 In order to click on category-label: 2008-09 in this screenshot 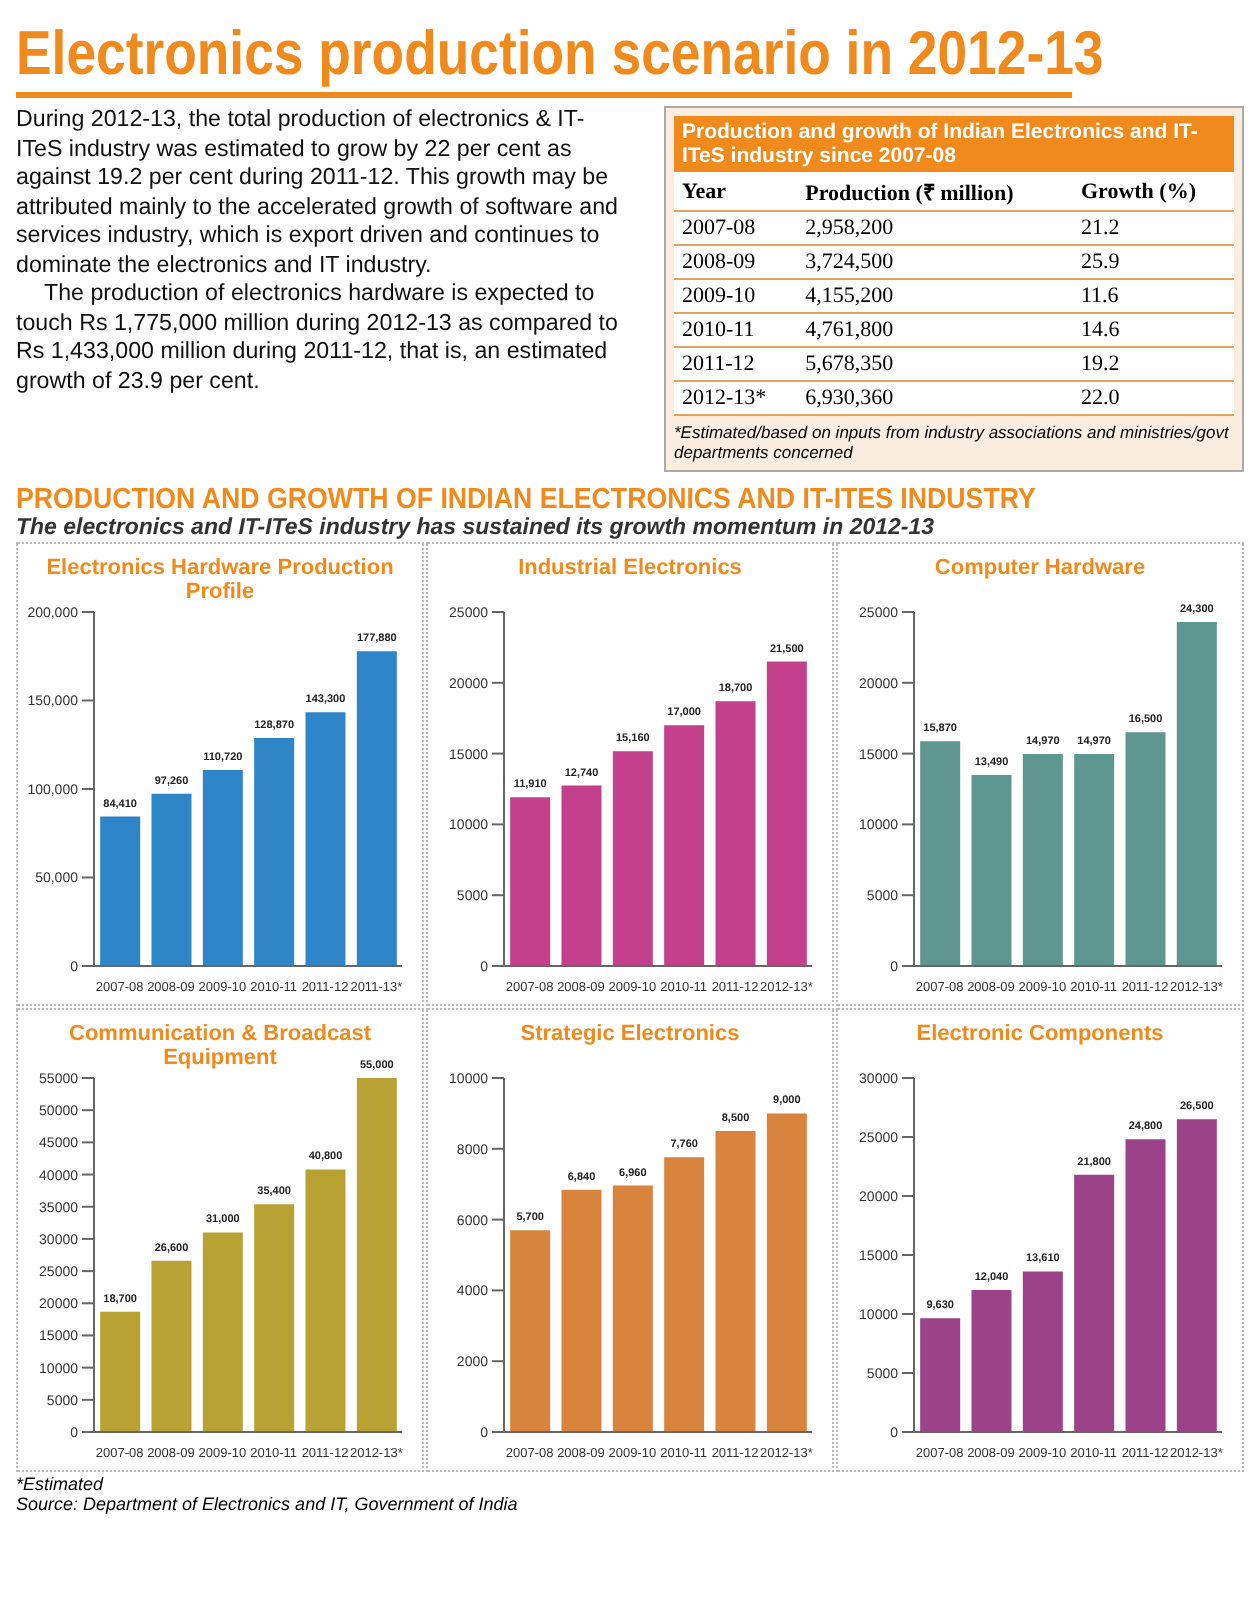, I will do `click(736, 262)`.